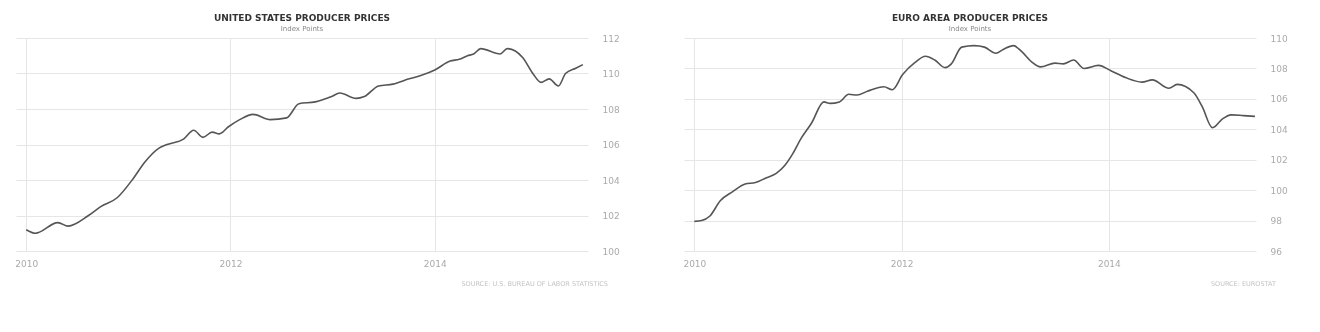 This screenshot has height=332, width=1320. Describe the element at coordinates (1276, 221) in the screenshot. I see `y-tick-label: 98` at that location.